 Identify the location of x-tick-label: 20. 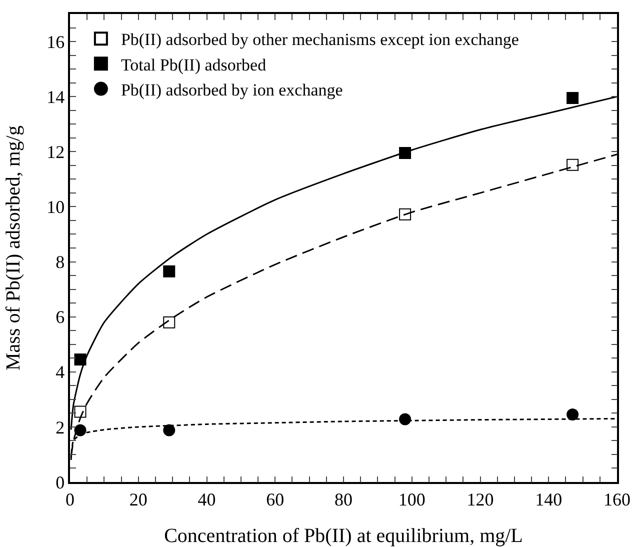
(138, 499).